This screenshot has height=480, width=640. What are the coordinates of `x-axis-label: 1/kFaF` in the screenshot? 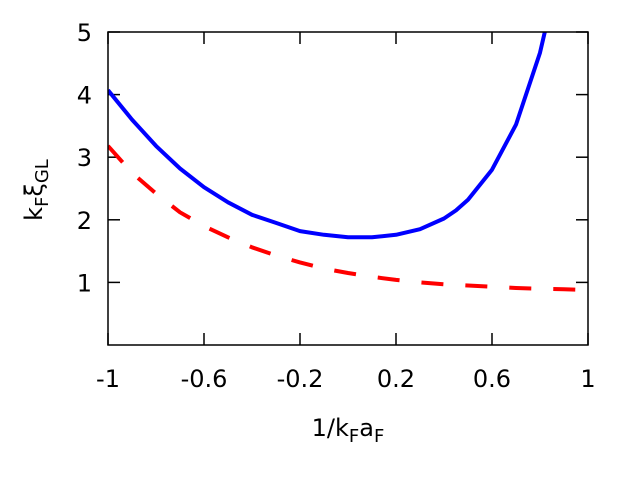 It's located at (348, 430).